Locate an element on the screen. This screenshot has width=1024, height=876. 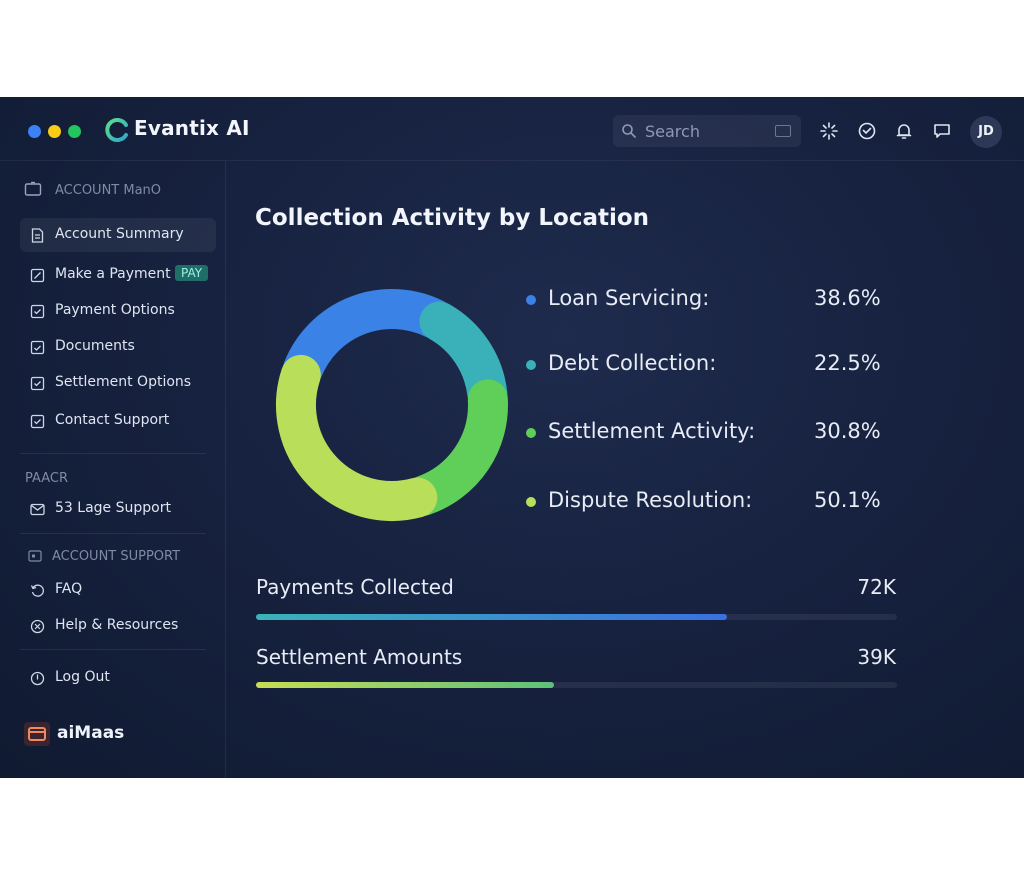
brand-logo-icon is located at coordinates (37, 734).